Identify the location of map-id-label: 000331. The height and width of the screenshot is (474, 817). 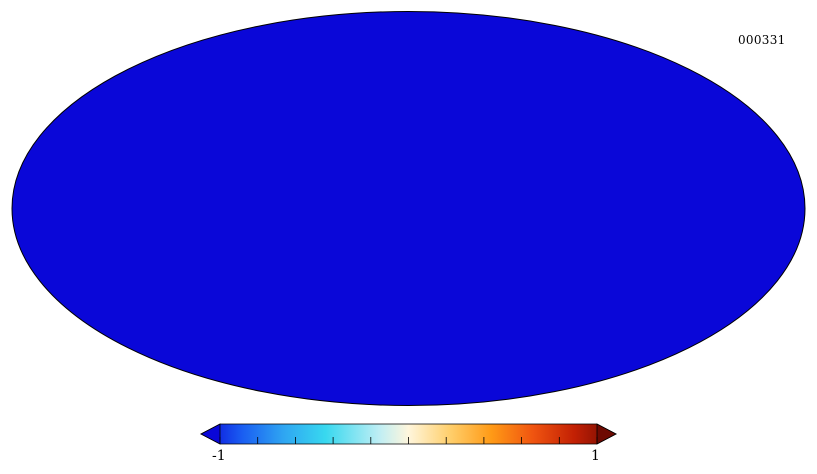
(762, 40).